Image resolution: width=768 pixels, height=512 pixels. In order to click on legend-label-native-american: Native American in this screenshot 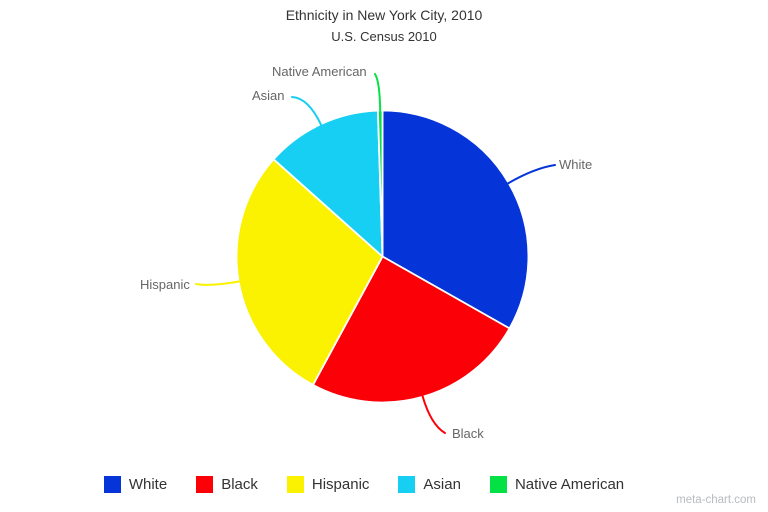, I will do `click(569, 484)`.